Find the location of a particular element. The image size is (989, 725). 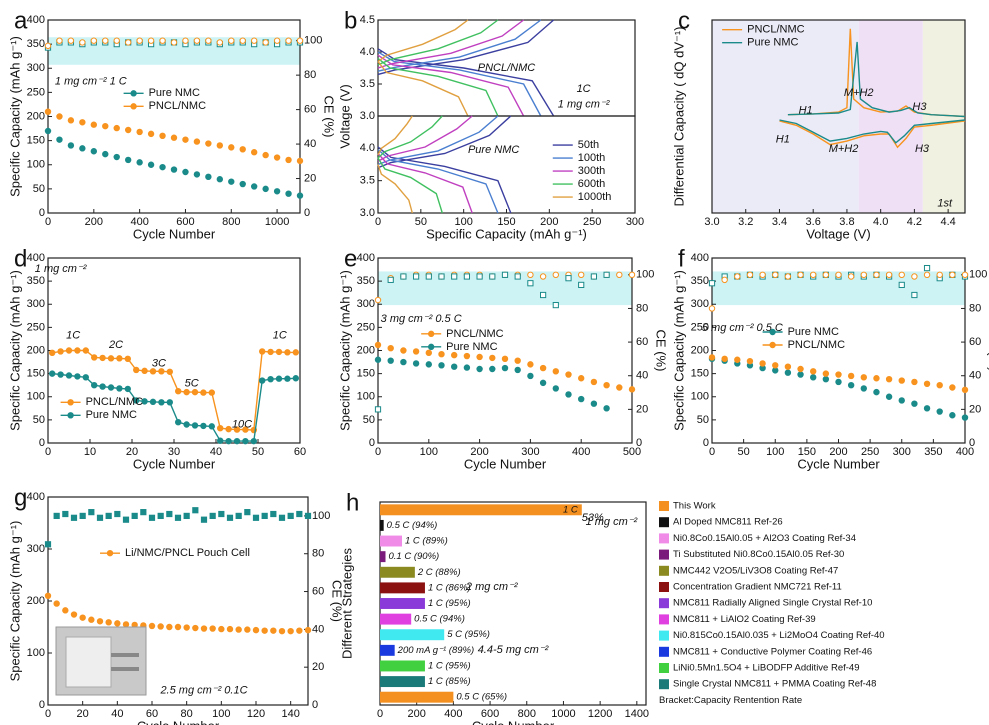

y2-tick-label: 20 is located at coordinates (975, 409).